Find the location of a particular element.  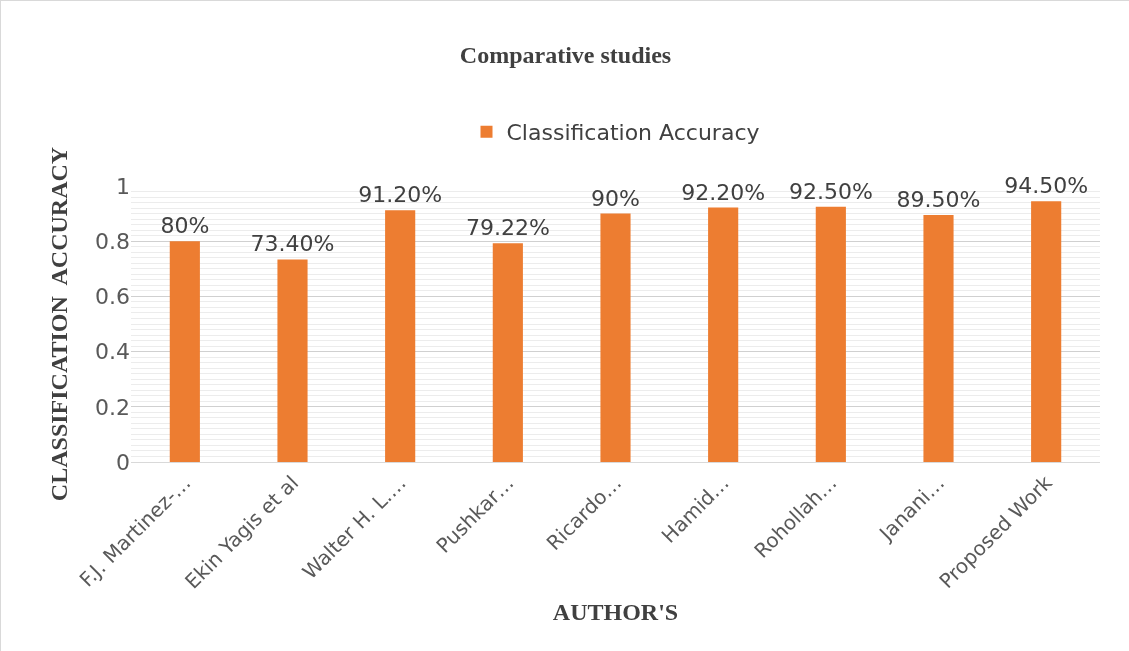

chart-title: Comparative studies is located at coordinates (565, 55).